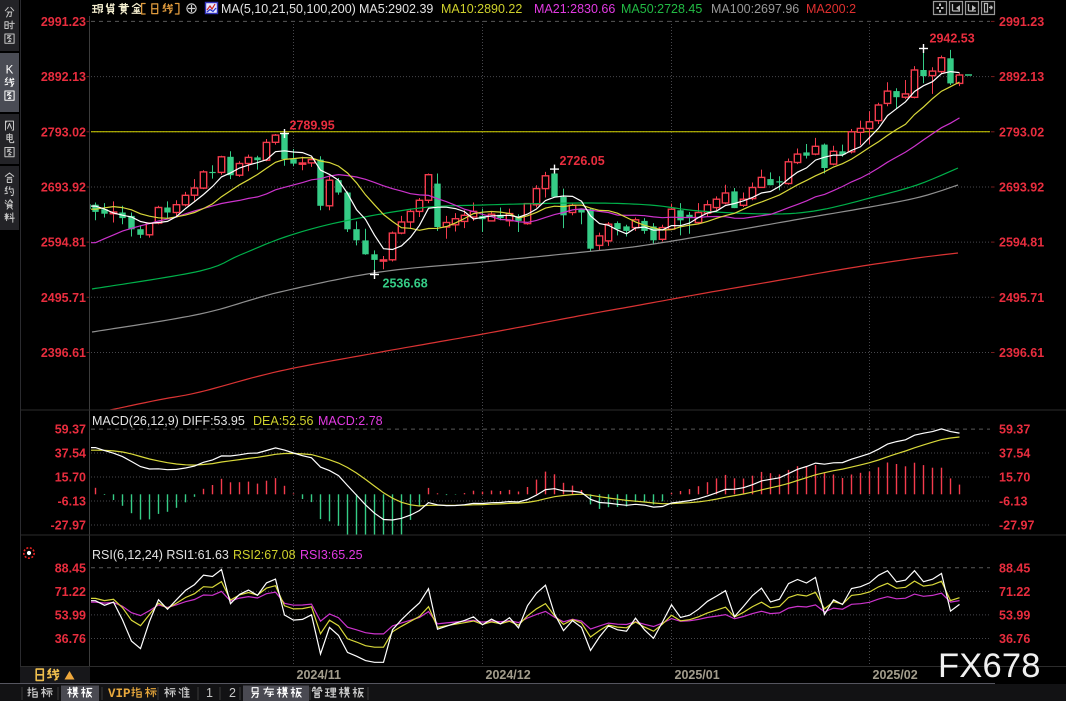 This screenshot has width=1066, height=701. Describe the element at coordinates (288, 9) in the screenshot. I see `svg-text: MA(5,10,21,50,100,200)` at that location.